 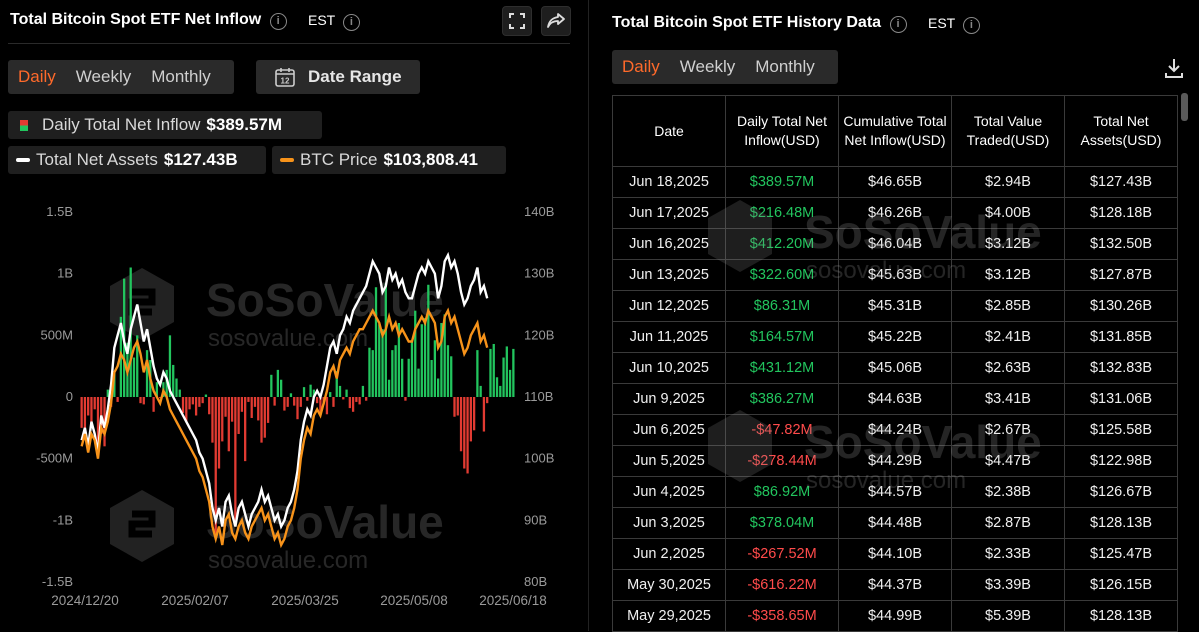 I want to click on y-left-tick-label: -500M, so click(x=54, y=458).